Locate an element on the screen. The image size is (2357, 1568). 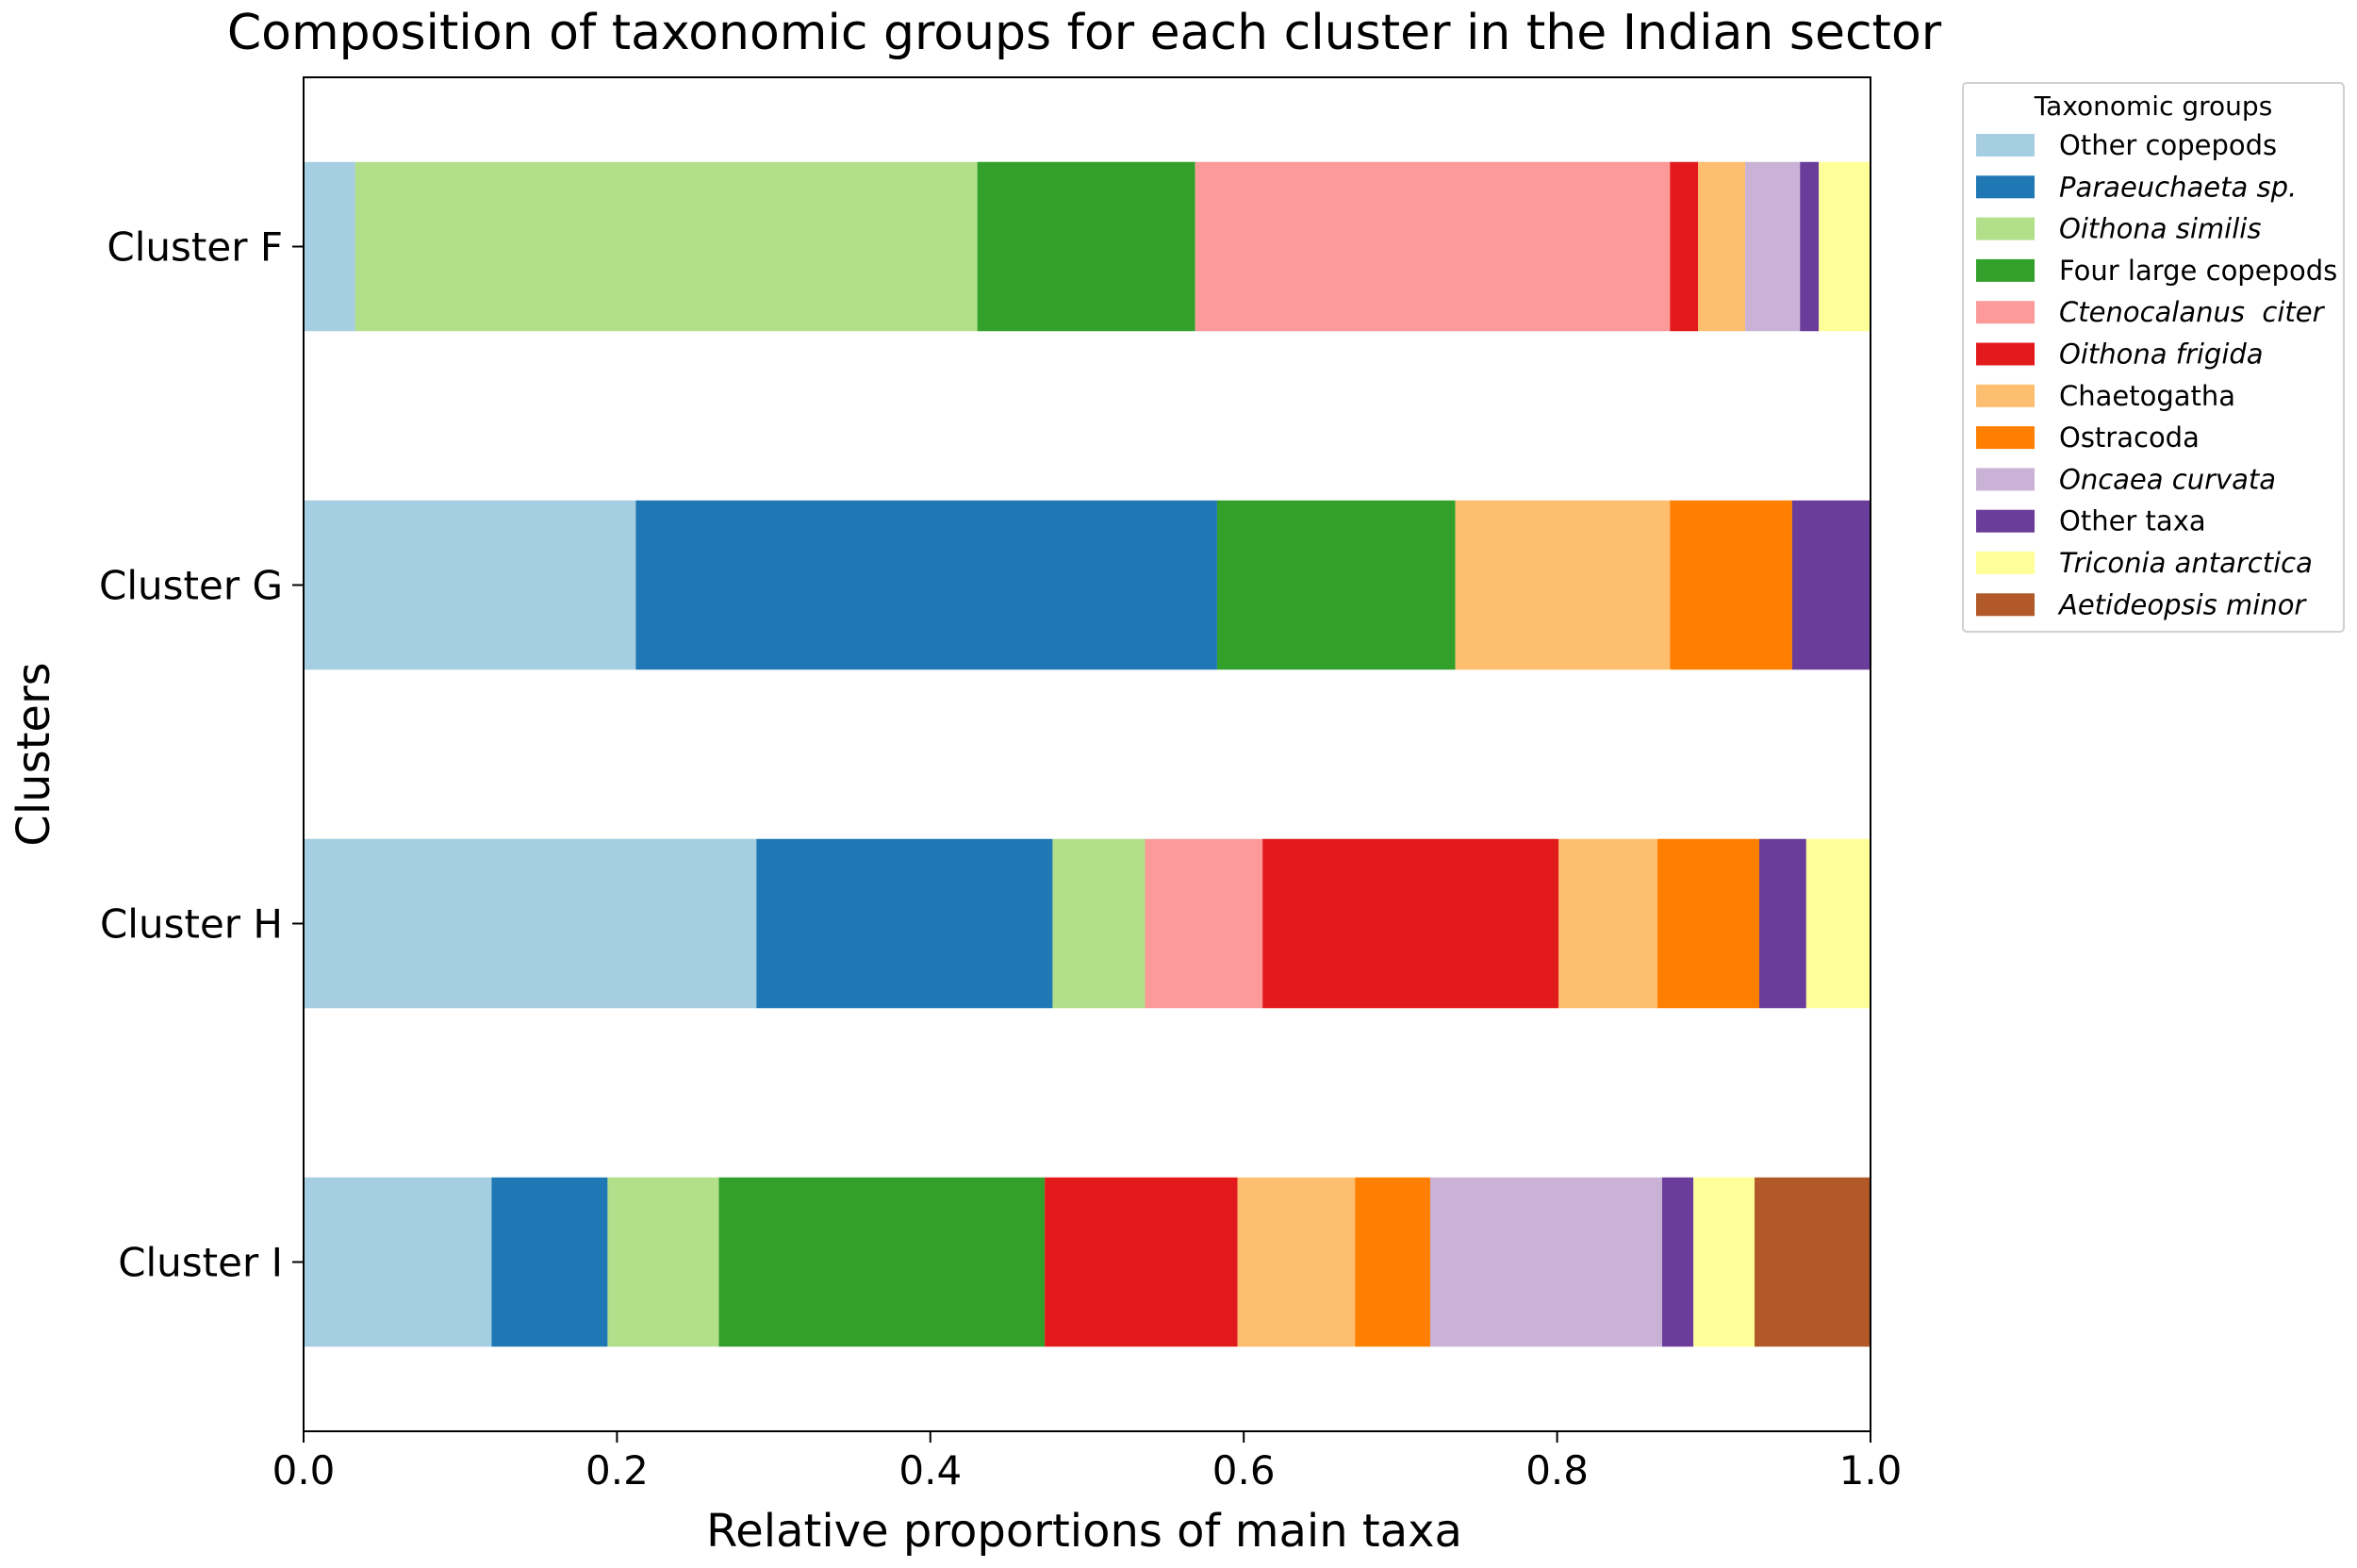
legend-label: Chaetogatha is located at coordinates (2147, 396).